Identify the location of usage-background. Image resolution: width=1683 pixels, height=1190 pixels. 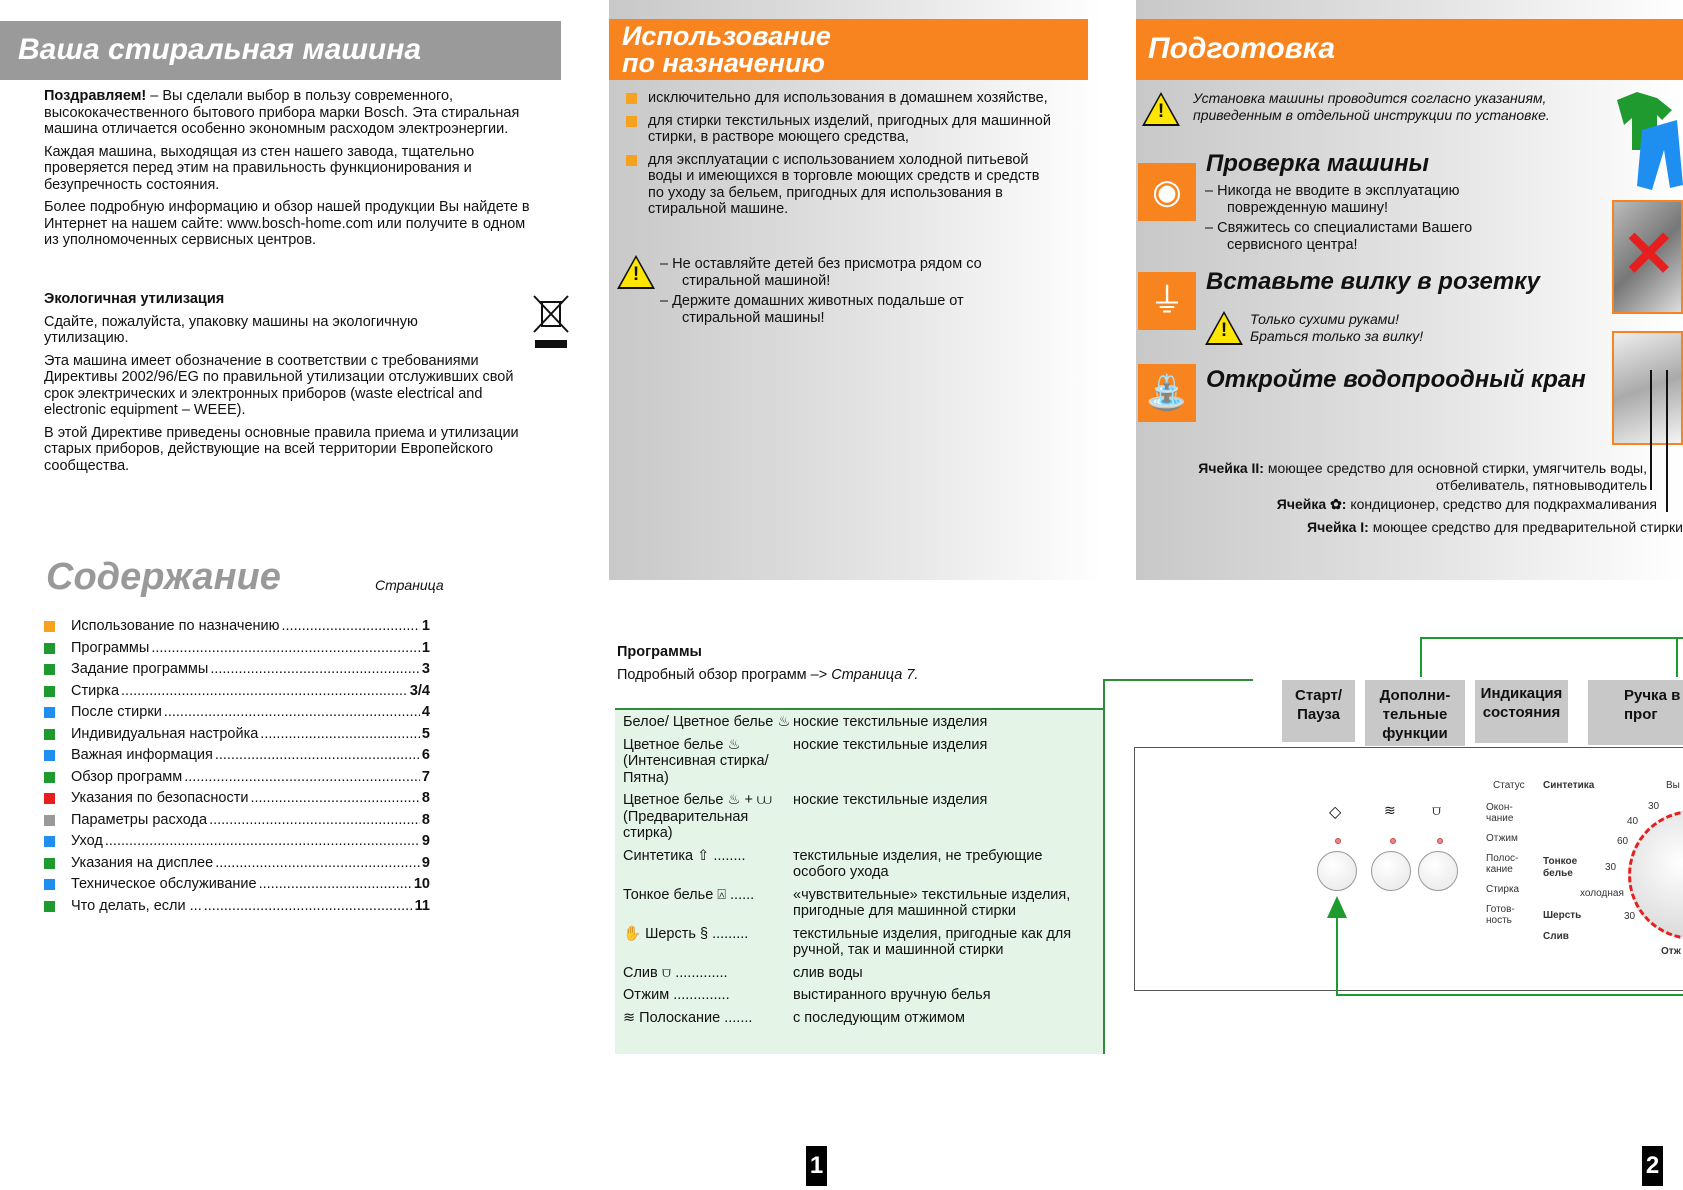
(856, 290).